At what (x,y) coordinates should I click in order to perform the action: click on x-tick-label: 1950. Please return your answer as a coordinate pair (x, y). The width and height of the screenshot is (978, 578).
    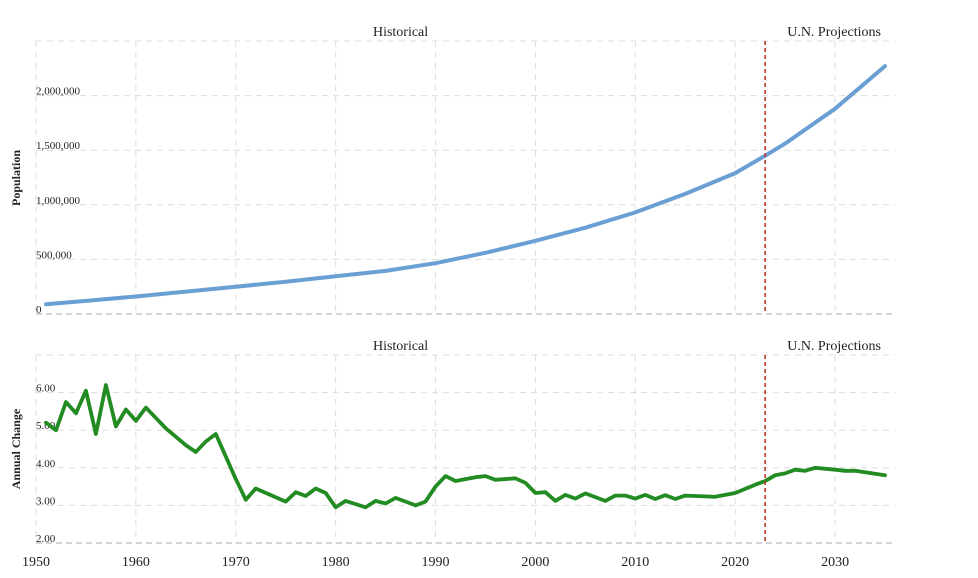
    Looking at the image, I should click on (36, 562).